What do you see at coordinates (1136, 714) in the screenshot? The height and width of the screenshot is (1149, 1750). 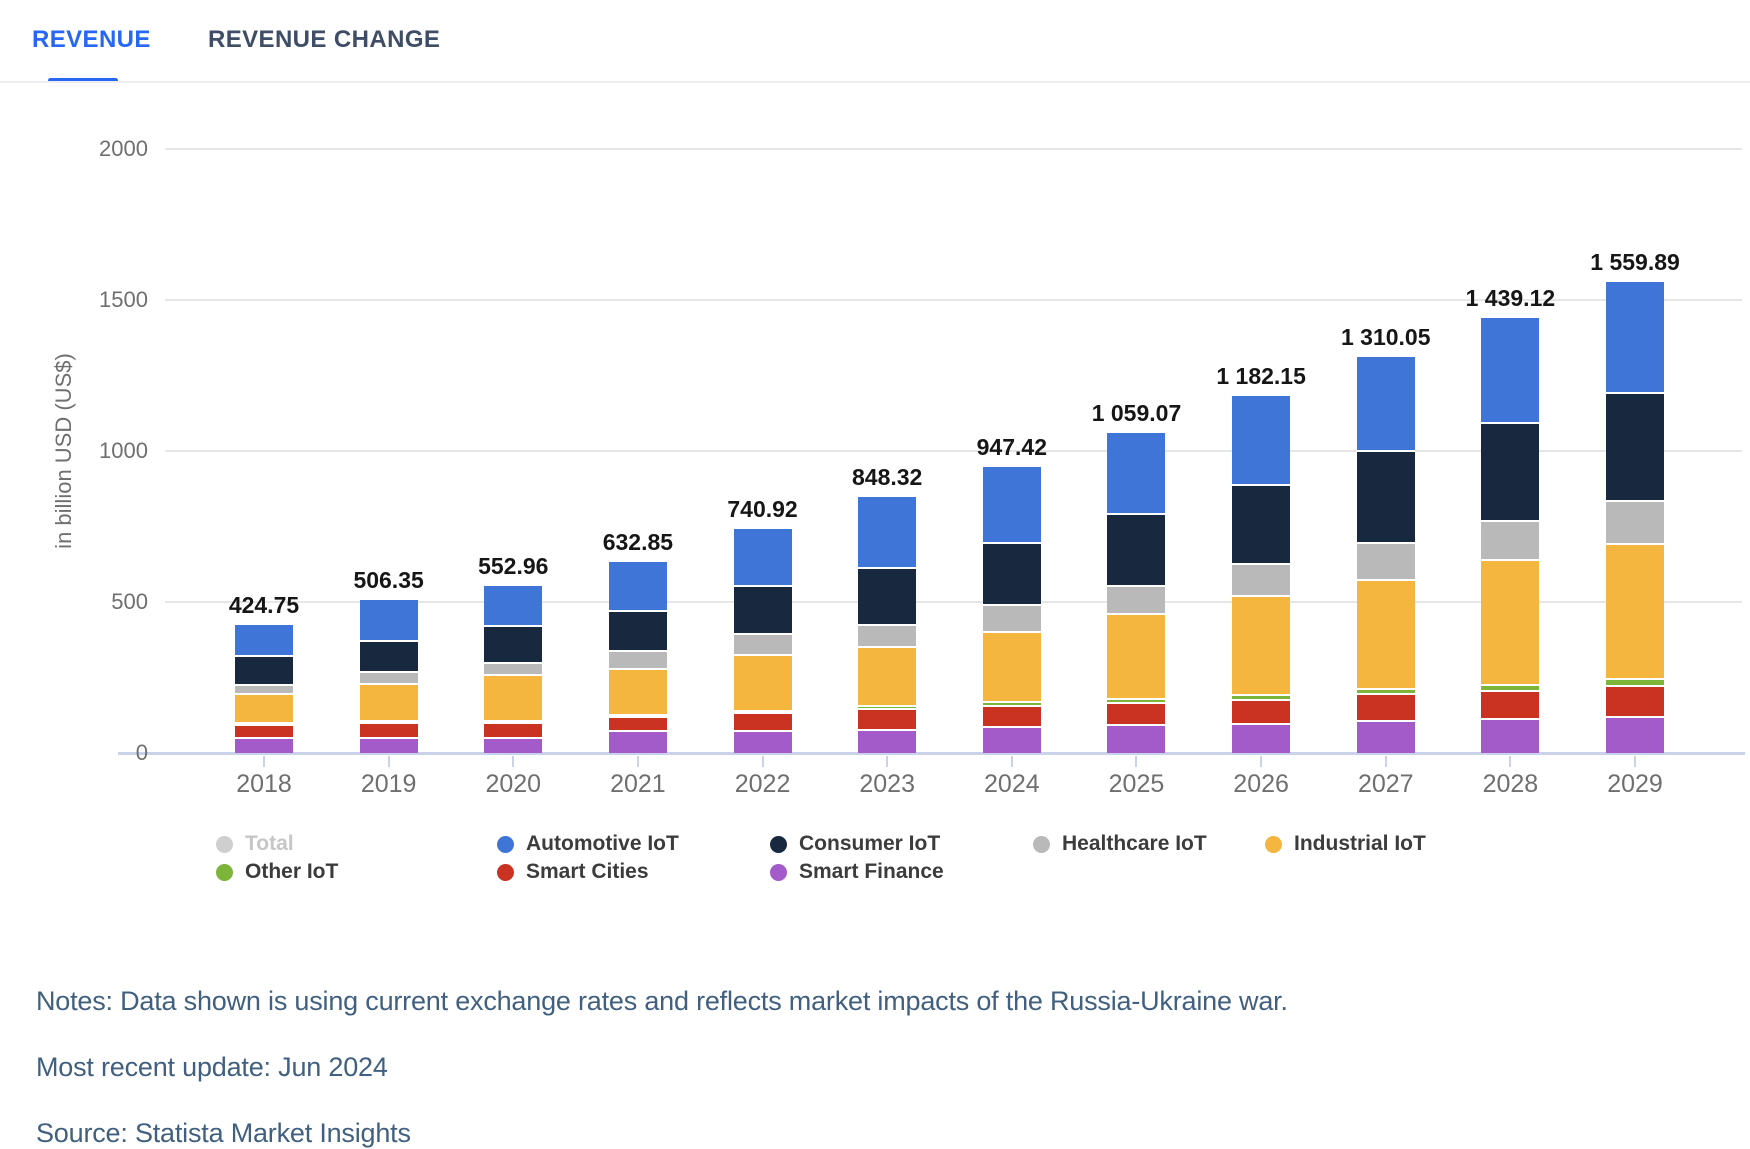 I see `bar-segment-smart-cities-2025` at bounding box center [1136, 714].